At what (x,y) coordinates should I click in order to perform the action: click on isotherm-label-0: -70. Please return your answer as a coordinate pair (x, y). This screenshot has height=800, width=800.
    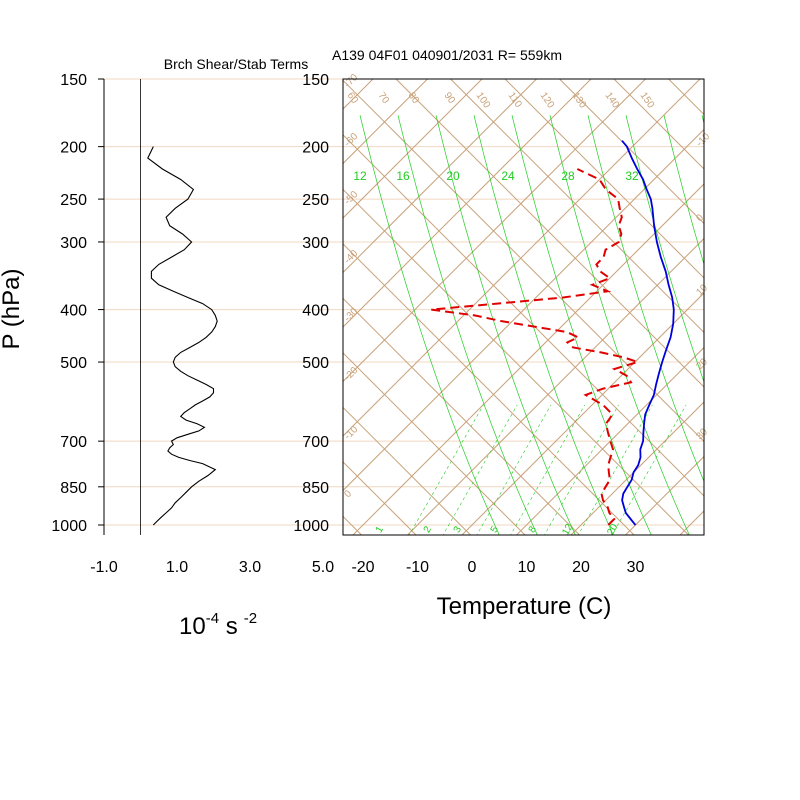
    Looking at the image, I should click on (351, 81).